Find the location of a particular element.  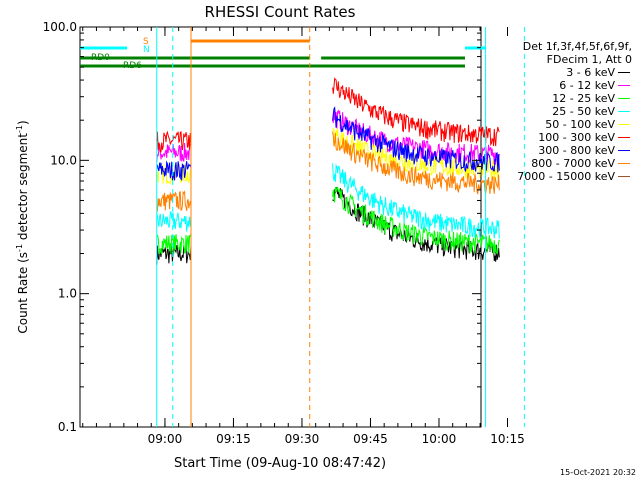

legend-item-label: 12 - 25 keV is located at coordinates (583, 98).